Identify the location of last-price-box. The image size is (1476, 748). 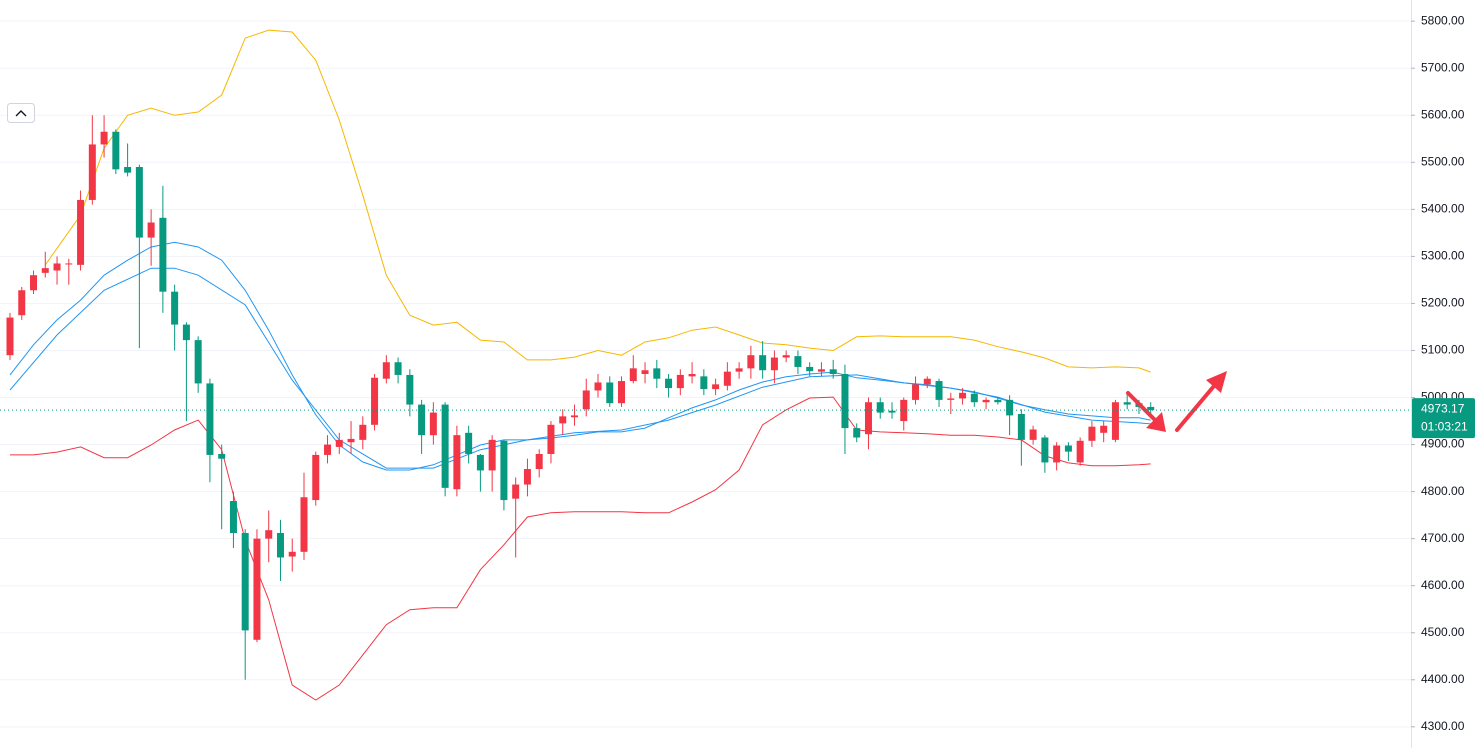
(1443, 418).